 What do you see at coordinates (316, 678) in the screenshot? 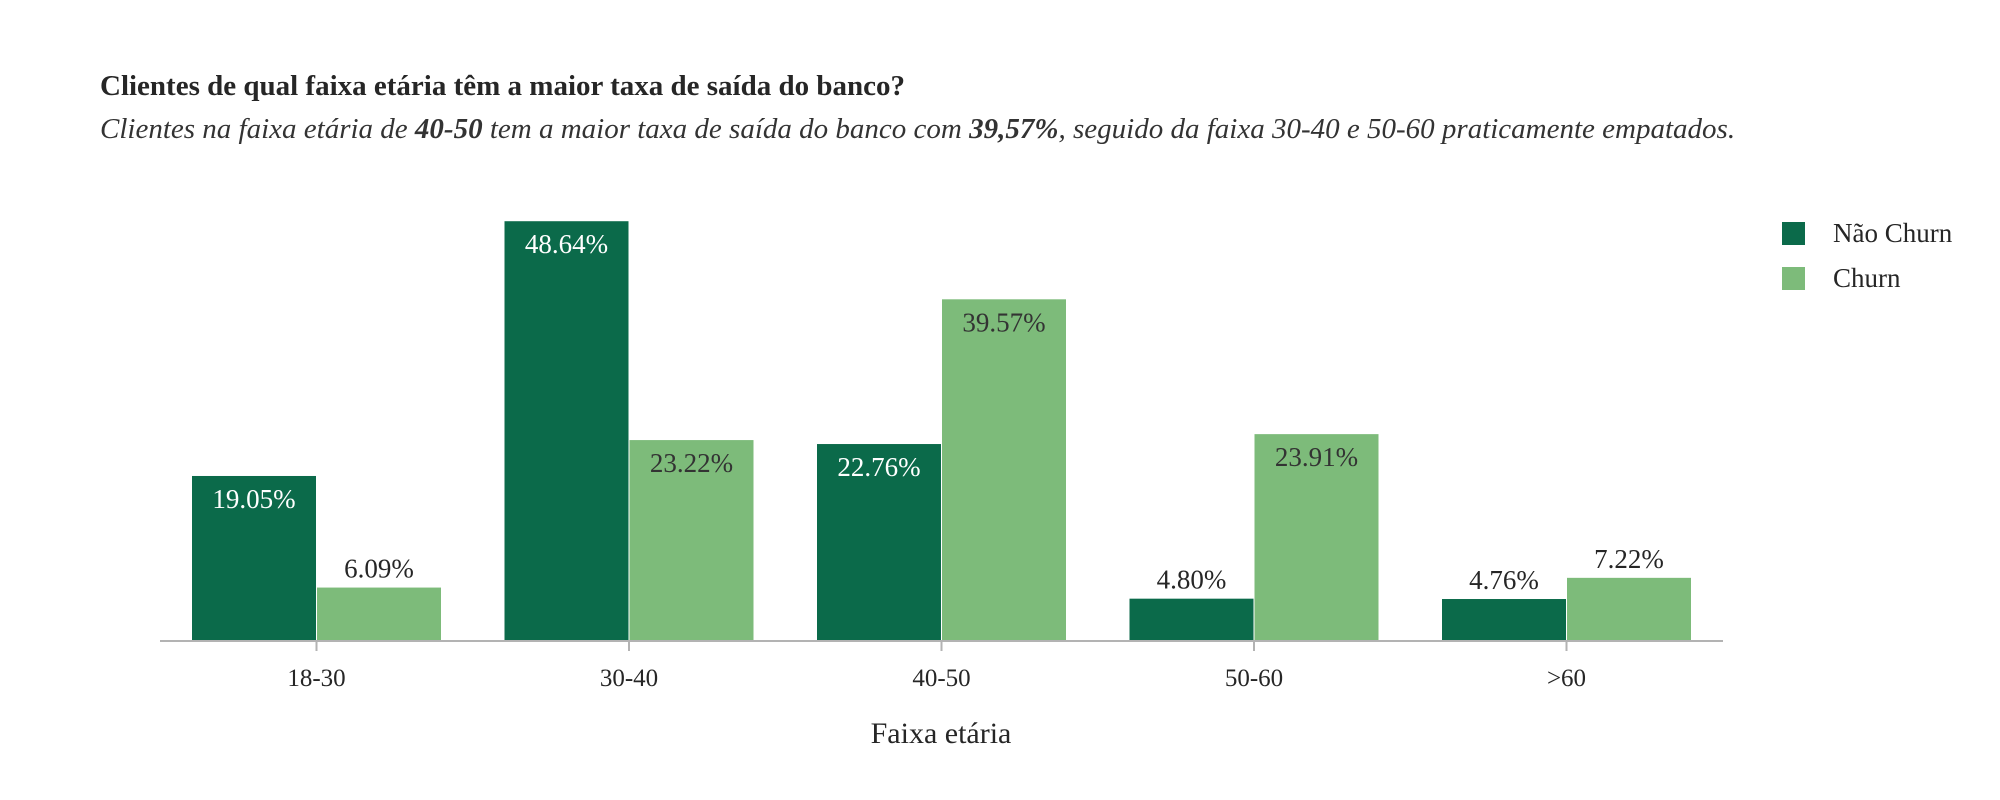
I see `x-tick-label: 18-30` at bounding box center [316, 678].